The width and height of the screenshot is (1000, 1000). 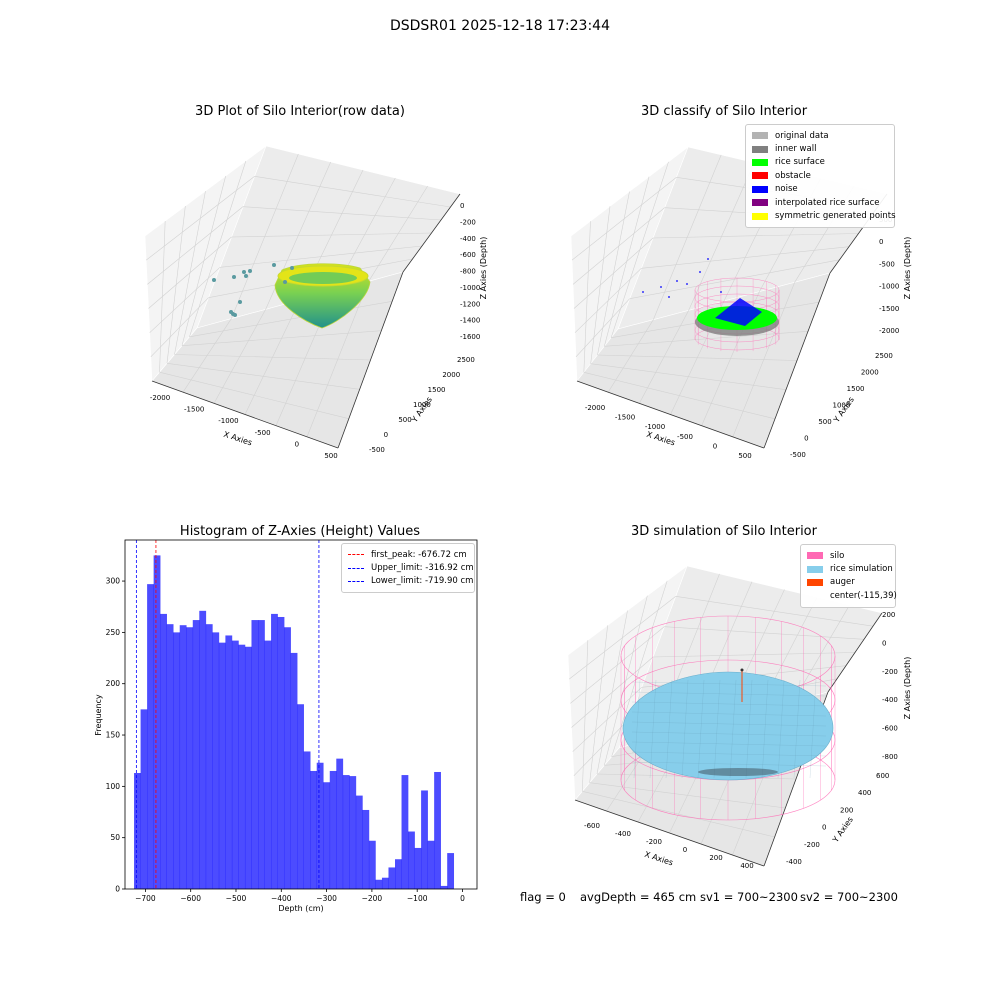 What do you see at coordinates (462, 206) in the screenshot?
I see `raw-z-tick-label: 0` at bounding box center [462, 206].